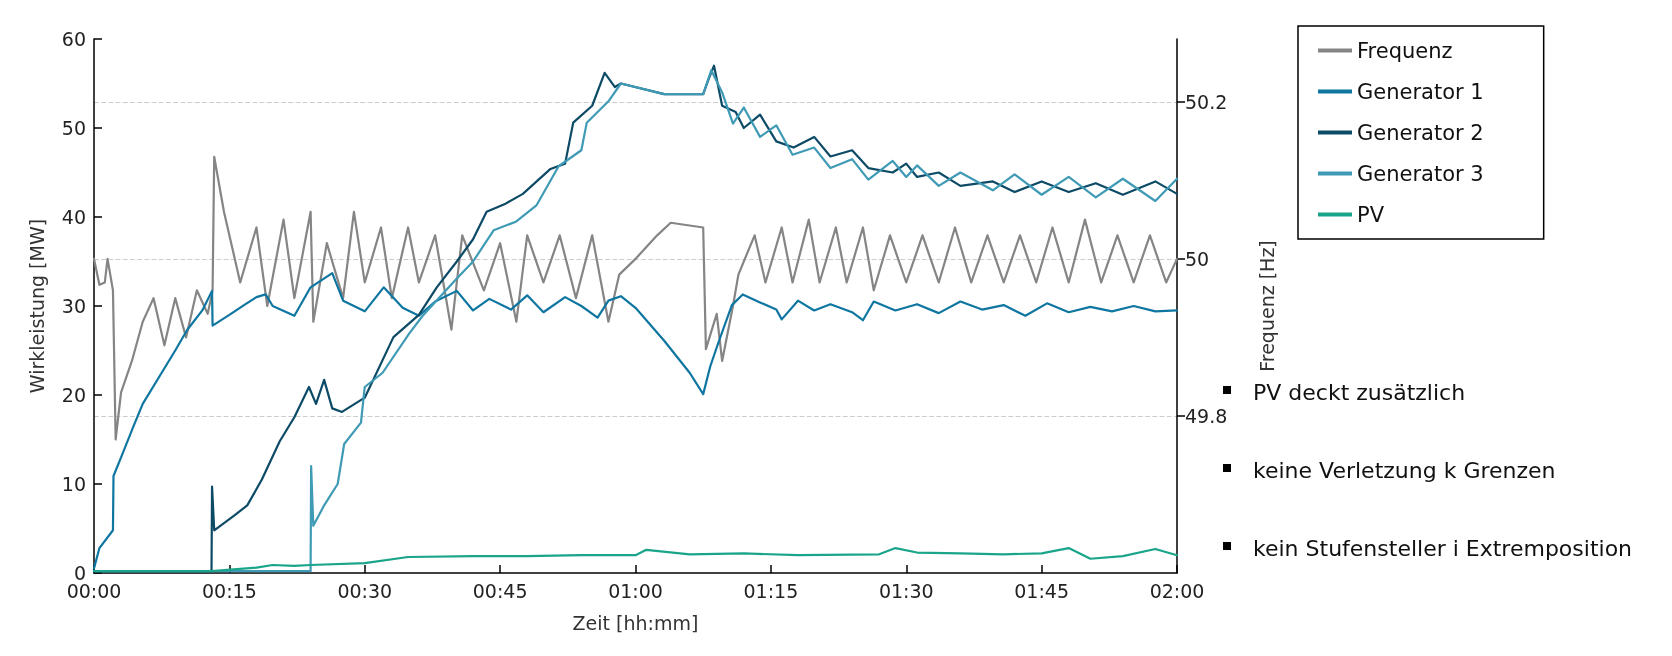 The height and width of the screenshot is (656, 1672). Describe the element at coordinates (365, 590) in the screenshot. I see `x-tick-label: 00:30` at that location.